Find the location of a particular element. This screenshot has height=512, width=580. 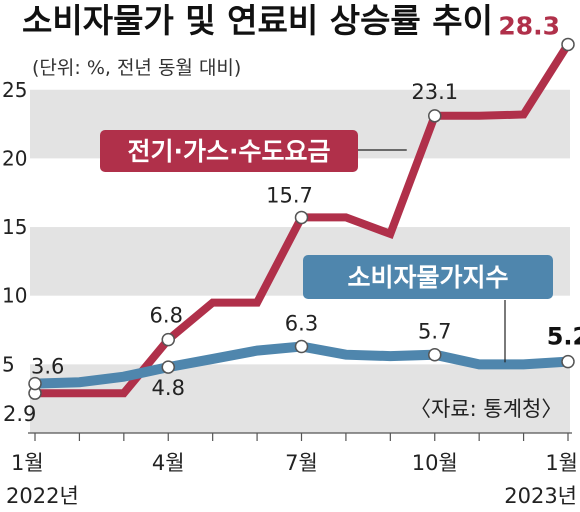

series-name-label: 전기·가스·수도요금 is located at coordinates (229, 151).